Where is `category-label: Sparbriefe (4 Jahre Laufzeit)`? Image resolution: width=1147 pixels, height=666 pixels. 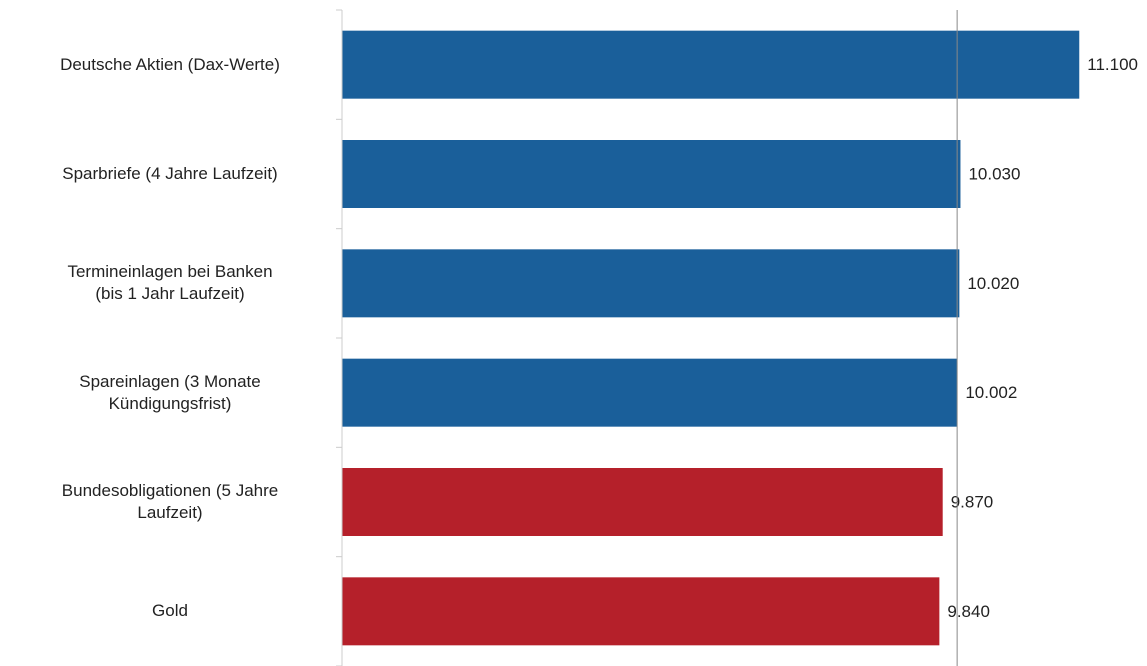
category-label: Sparbriefe (4 Jahre Laufzeit) is located at coordinates (170, 173).